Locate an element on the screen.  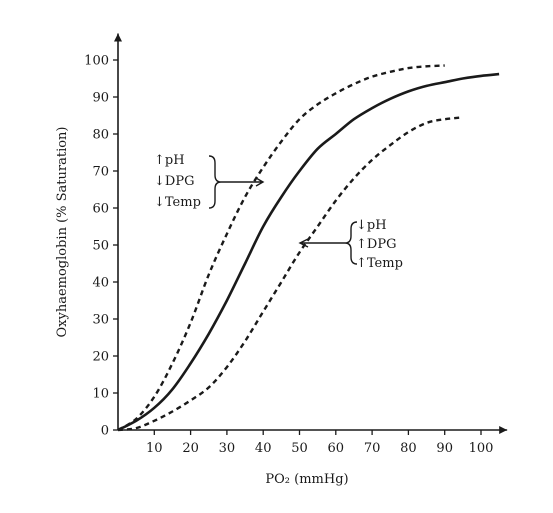
y-tick-label: 10 is located at coordinates (100, 394).